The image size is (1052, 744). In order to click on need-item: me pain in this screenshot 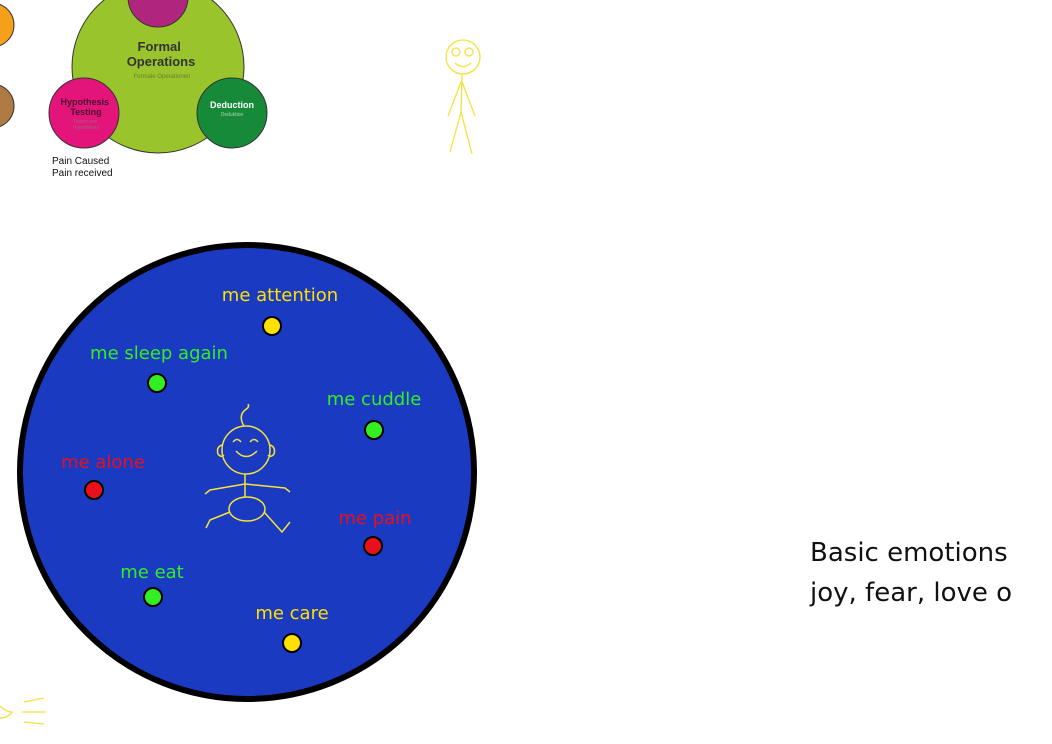, I will do `click(375, 532)`.